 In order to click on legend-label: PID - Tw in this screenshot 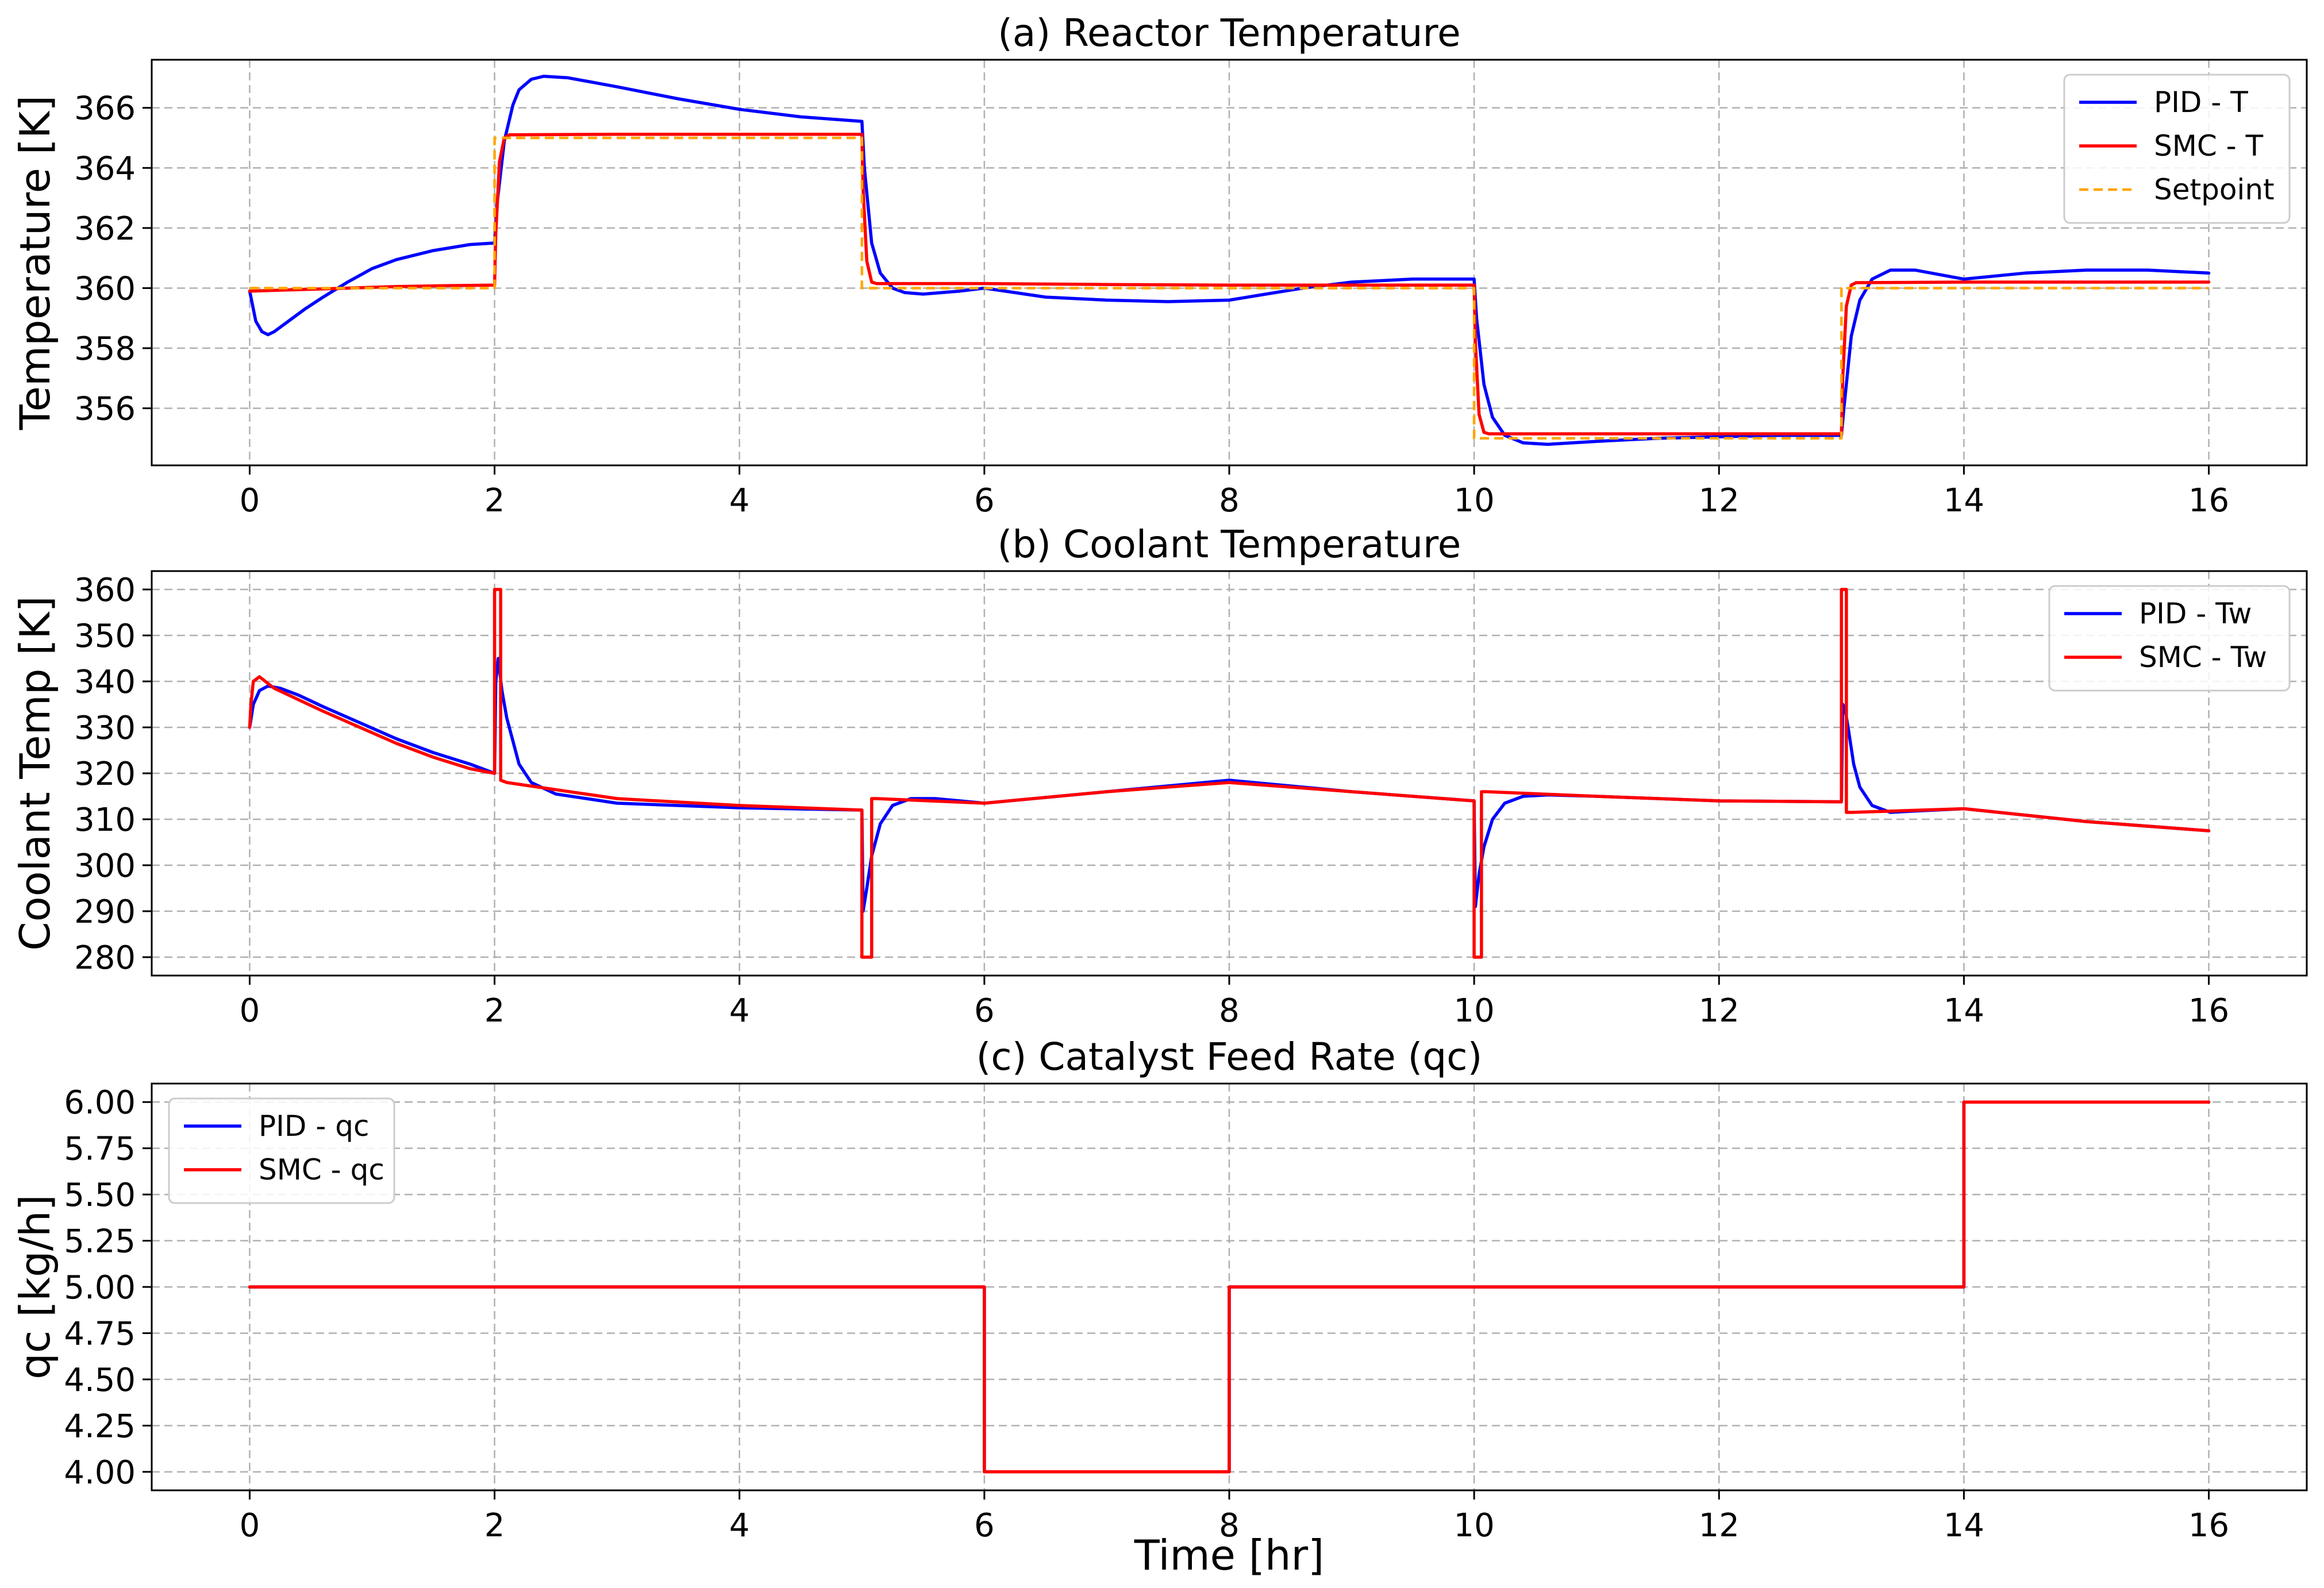, I will do `click(2195, 613)`.